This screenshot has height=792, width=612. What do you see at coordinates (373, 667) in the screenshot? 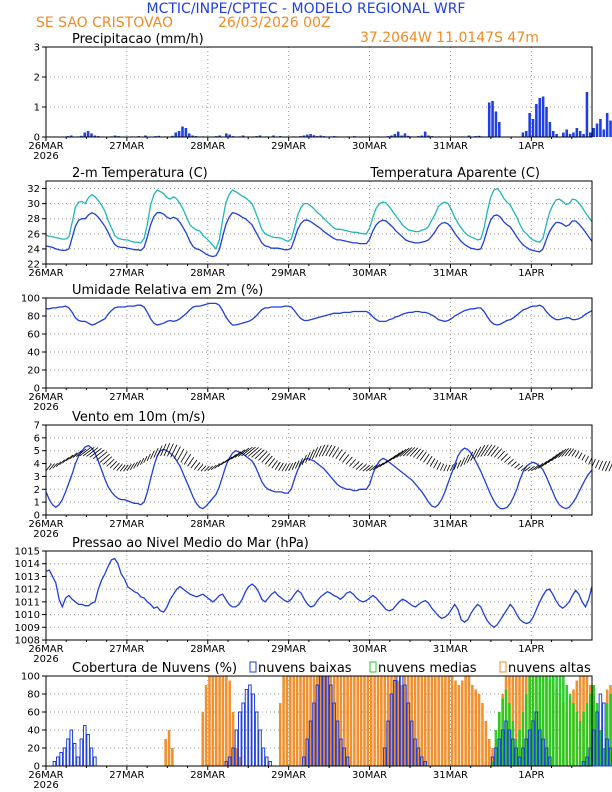
I see `legend-swatch` at bounding box center [373, 667].